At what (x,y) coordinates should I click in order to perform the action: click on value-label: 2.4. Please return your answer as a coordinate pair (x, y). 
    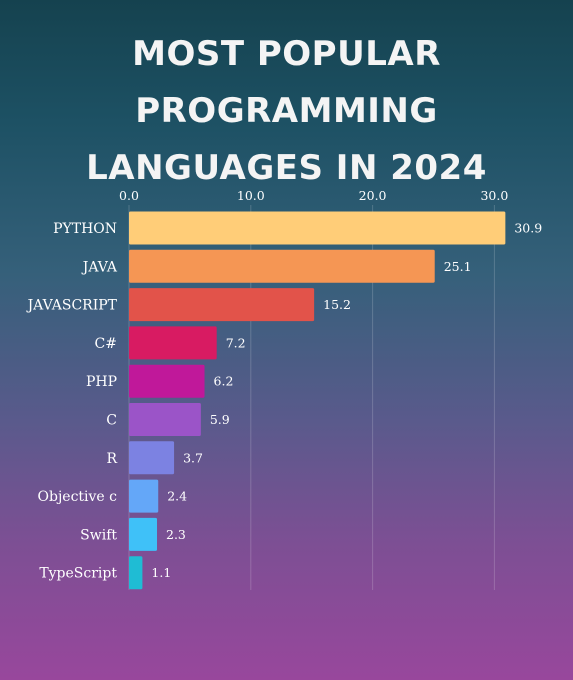
    Looking at the image, I should click on (177, 496).